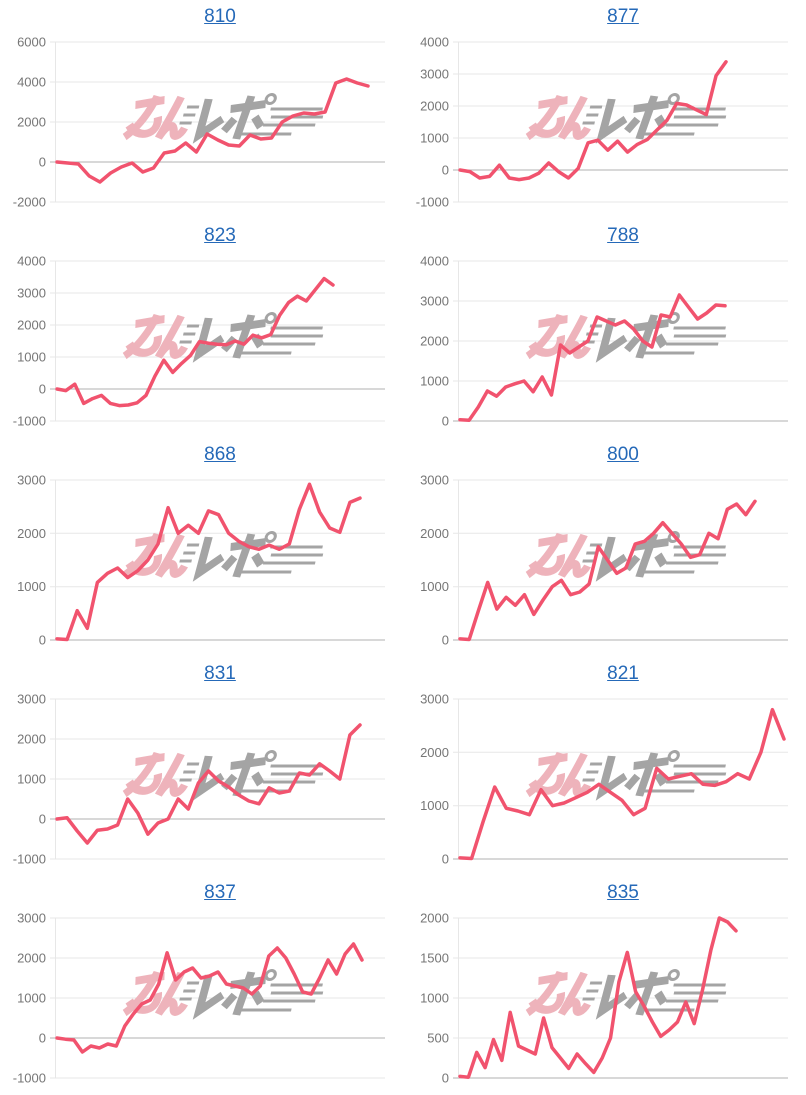 The image size is (806, 1095). I want to click on chart-cell: 868 3000 2000 1000 0 みんレポ, so click(201, 547).